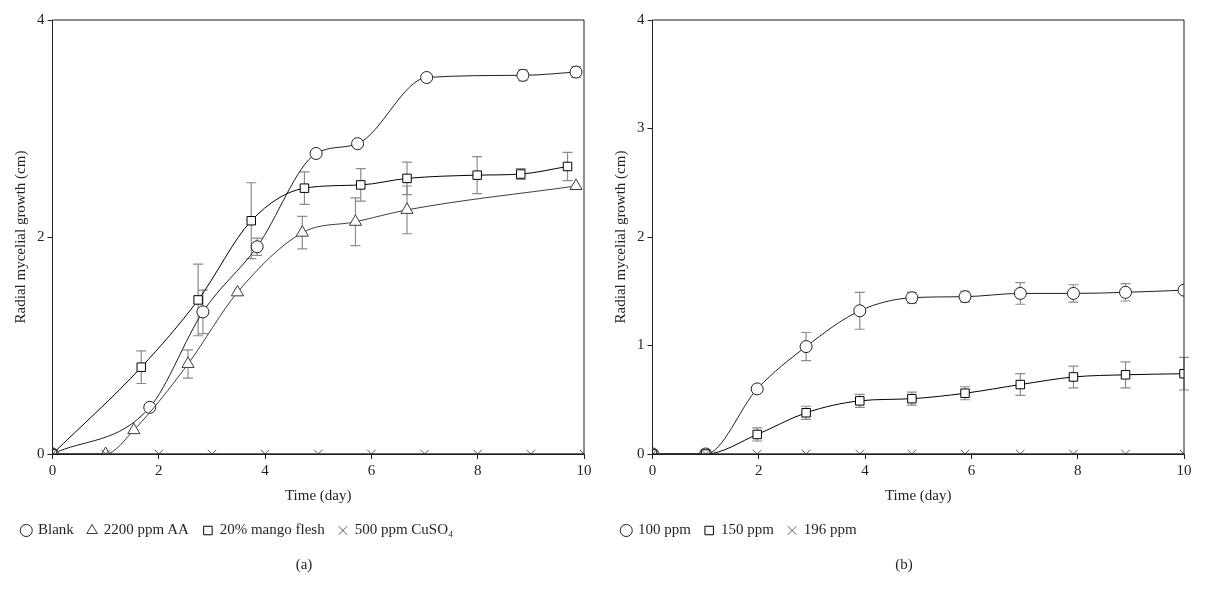 The image size is (1208, 600). I want to click on y-tick-label: 3, so click(641, 127).